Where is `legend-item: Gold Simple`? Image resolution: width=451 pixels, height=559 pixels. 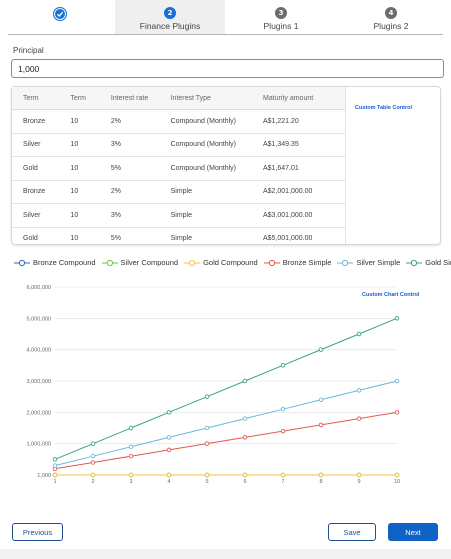 legend-item: Gold Simple is located at coordinates (428, 262).